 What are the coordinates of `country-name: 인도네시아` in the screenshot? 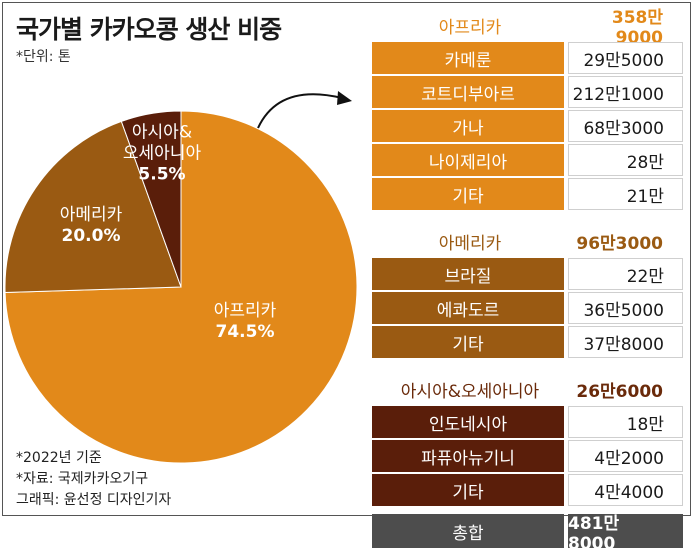 It's located at (468, 422).